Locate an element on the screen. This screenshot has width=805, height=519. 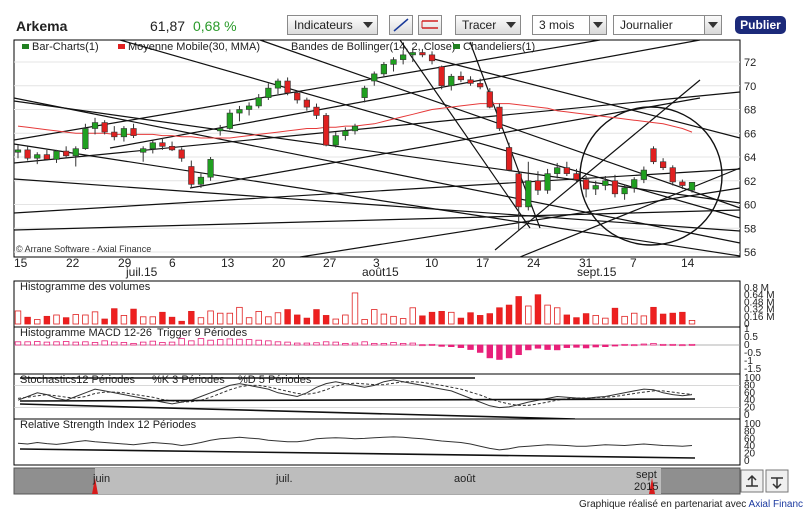
x-tick-label: 10 is located at coordinates (432, 263).